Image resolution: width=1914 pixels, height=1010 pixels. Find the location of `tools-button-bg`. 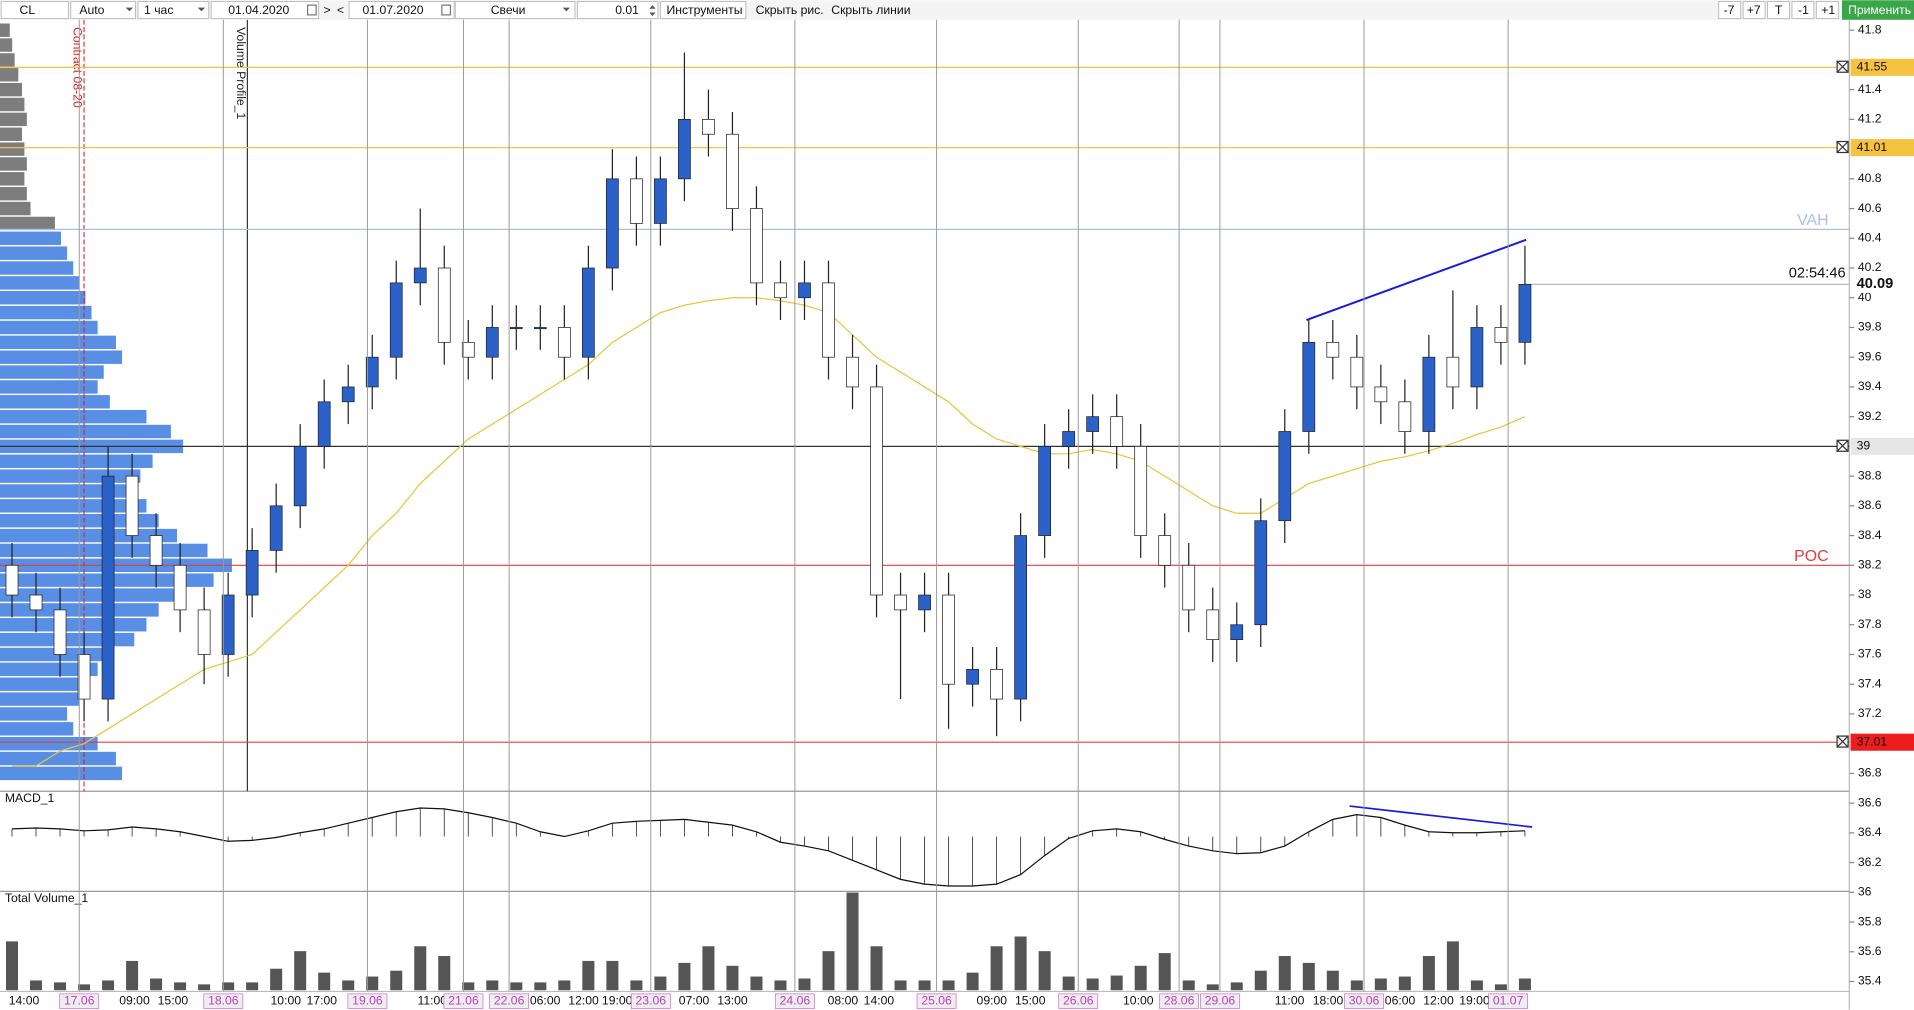

tools-button-bg is located at coordinates (703, 10).